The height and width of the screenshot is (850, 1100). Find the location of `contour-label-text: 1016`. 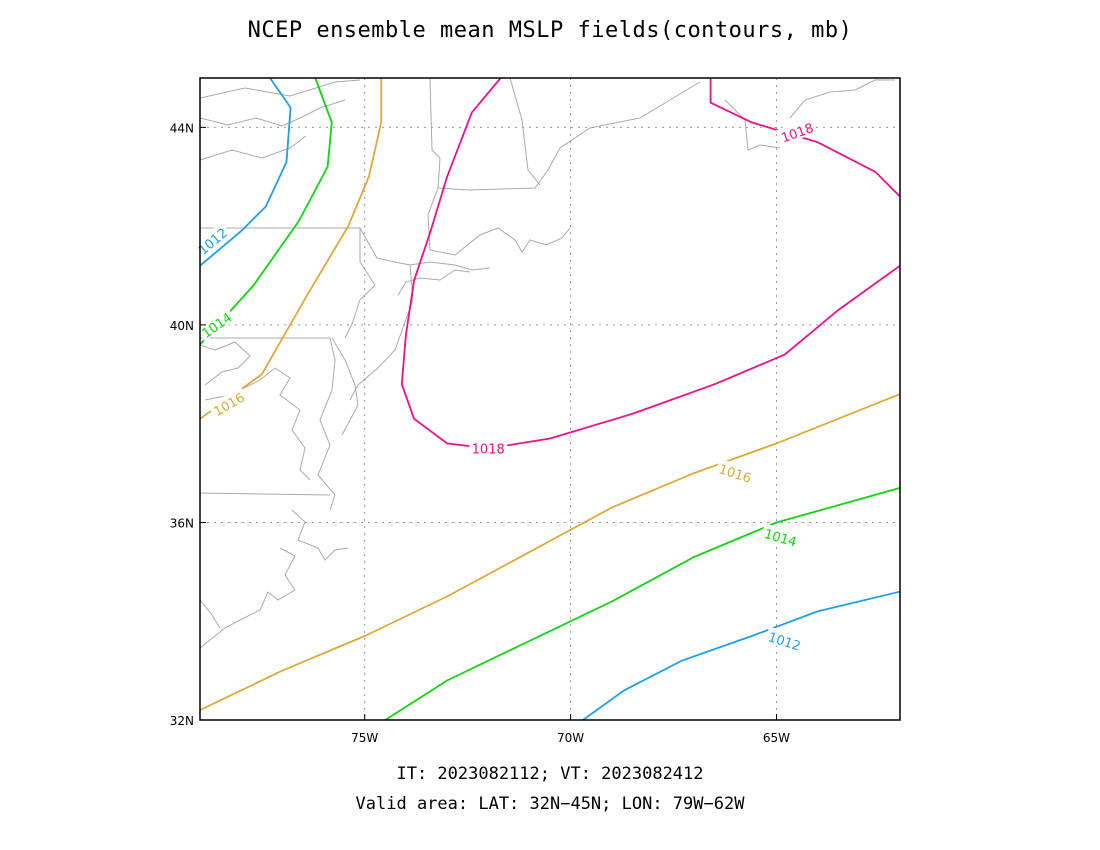

contour-label-text: 1016 is located at coordinates (735, 474).